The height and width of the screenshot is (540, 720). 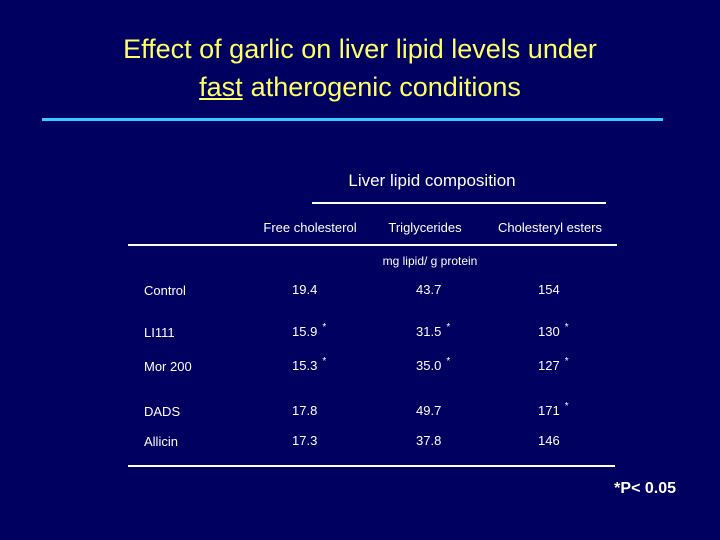 What do you see at coordinates (305, 365) in the screenshot?
I see `cell-value: 15.3` at bounding box center [305, 365].